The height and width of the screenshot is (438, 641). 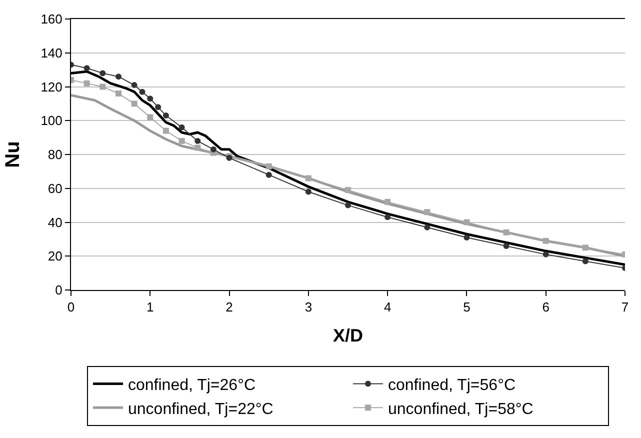 I want to click on x-tick-label: 3, so click(x=308, y=307).